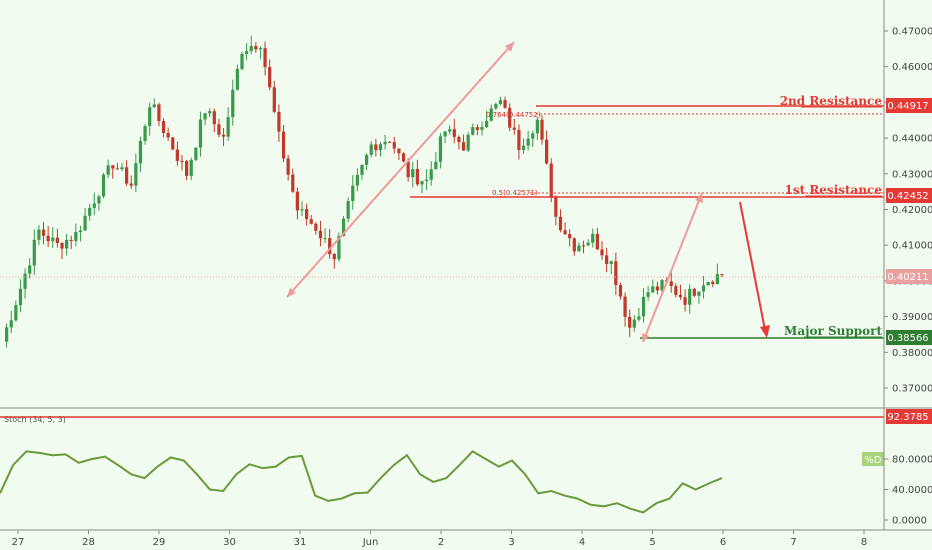 The image size is (932, 550). Describe the element at coordinates (513, 115) in the screenshot. I see `fib-764-label: 0.764(0.44752)` at that location.